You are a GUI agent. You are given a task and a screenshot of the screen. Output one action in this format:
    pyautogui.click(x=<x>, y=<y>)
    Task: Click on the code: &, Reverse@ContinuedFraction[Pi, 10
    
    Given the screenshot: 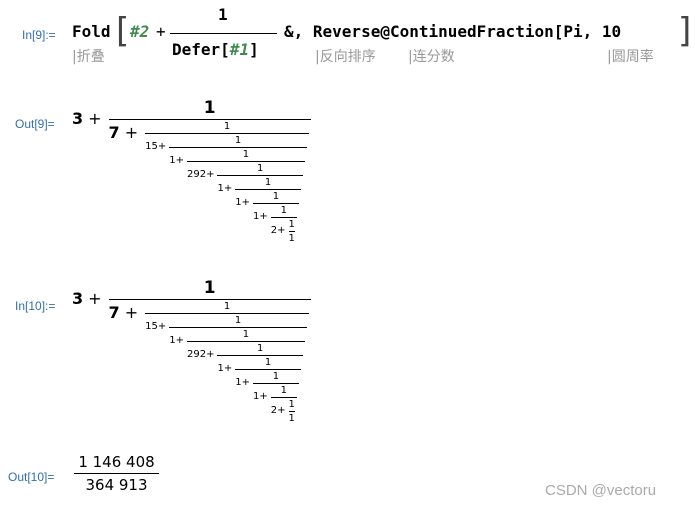 What is the action you would take?
    pyautogui.click(x=453, y=31)
    